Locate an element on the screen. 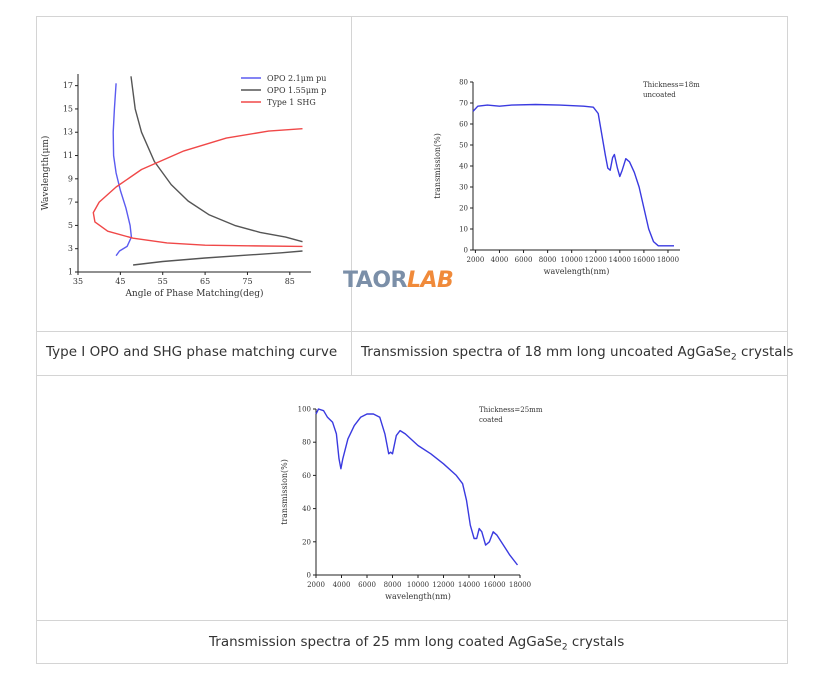 The width and height of the screenshot is (824, 693). annotation-text: uncoated is located at coordinates (659, 95).